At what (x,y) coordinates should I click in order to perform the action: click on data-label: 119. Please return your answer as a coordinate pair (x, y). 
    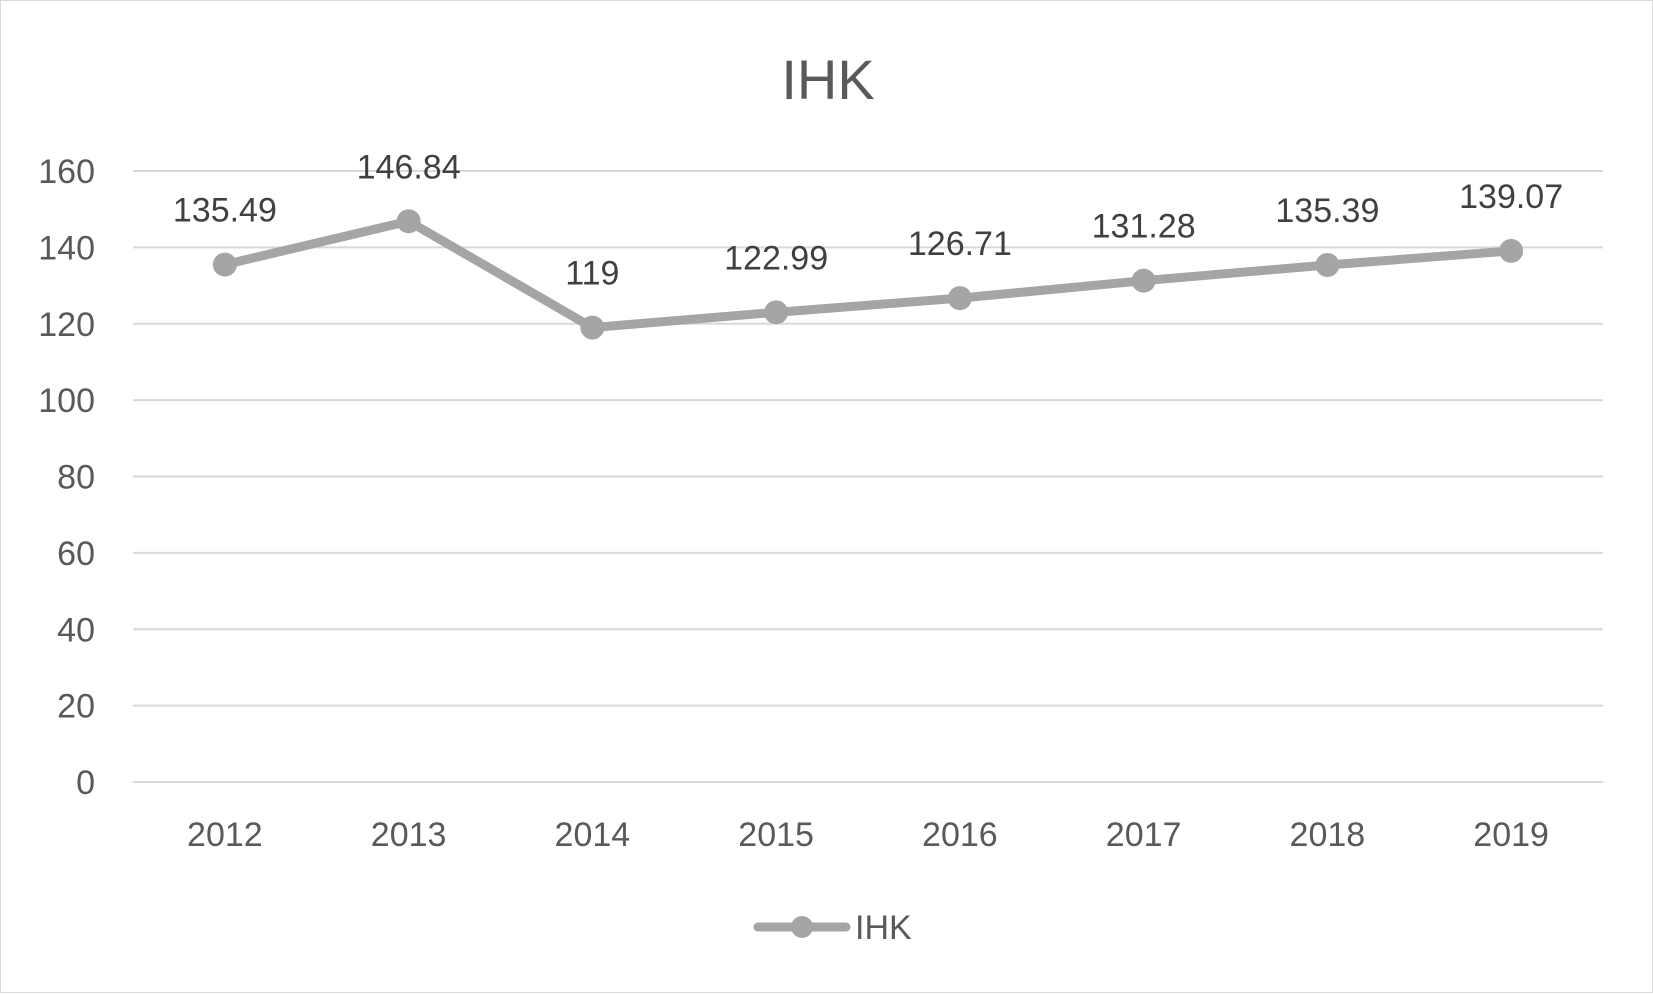
    Looking at the image, I should click on (592, 274).